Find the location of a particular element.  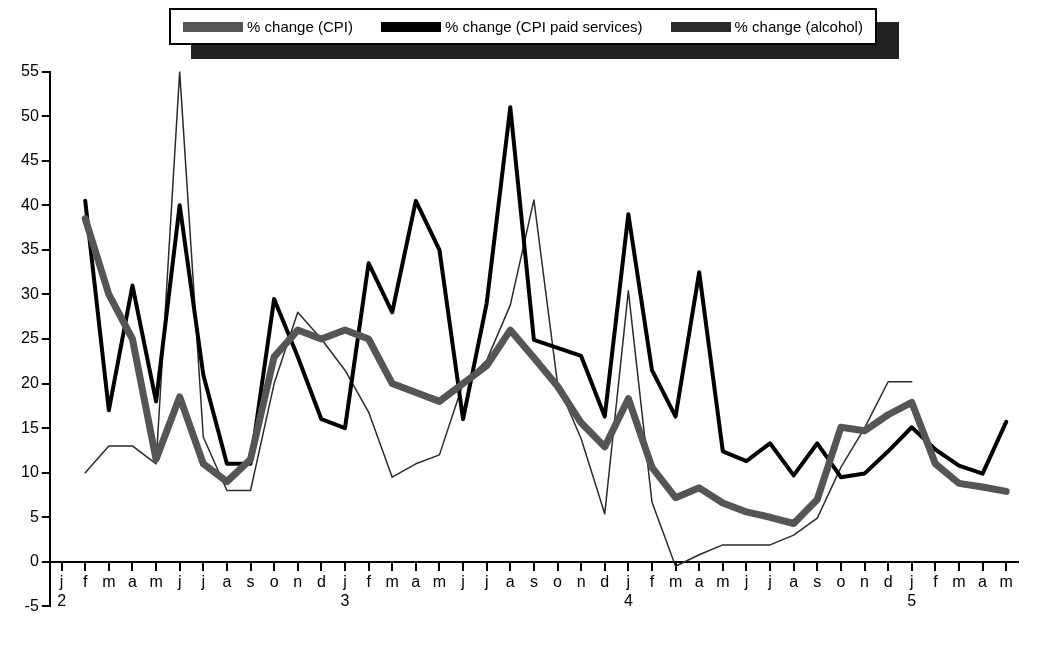

legend-label: % change (alcohol) is located at coordinates (798, 26).